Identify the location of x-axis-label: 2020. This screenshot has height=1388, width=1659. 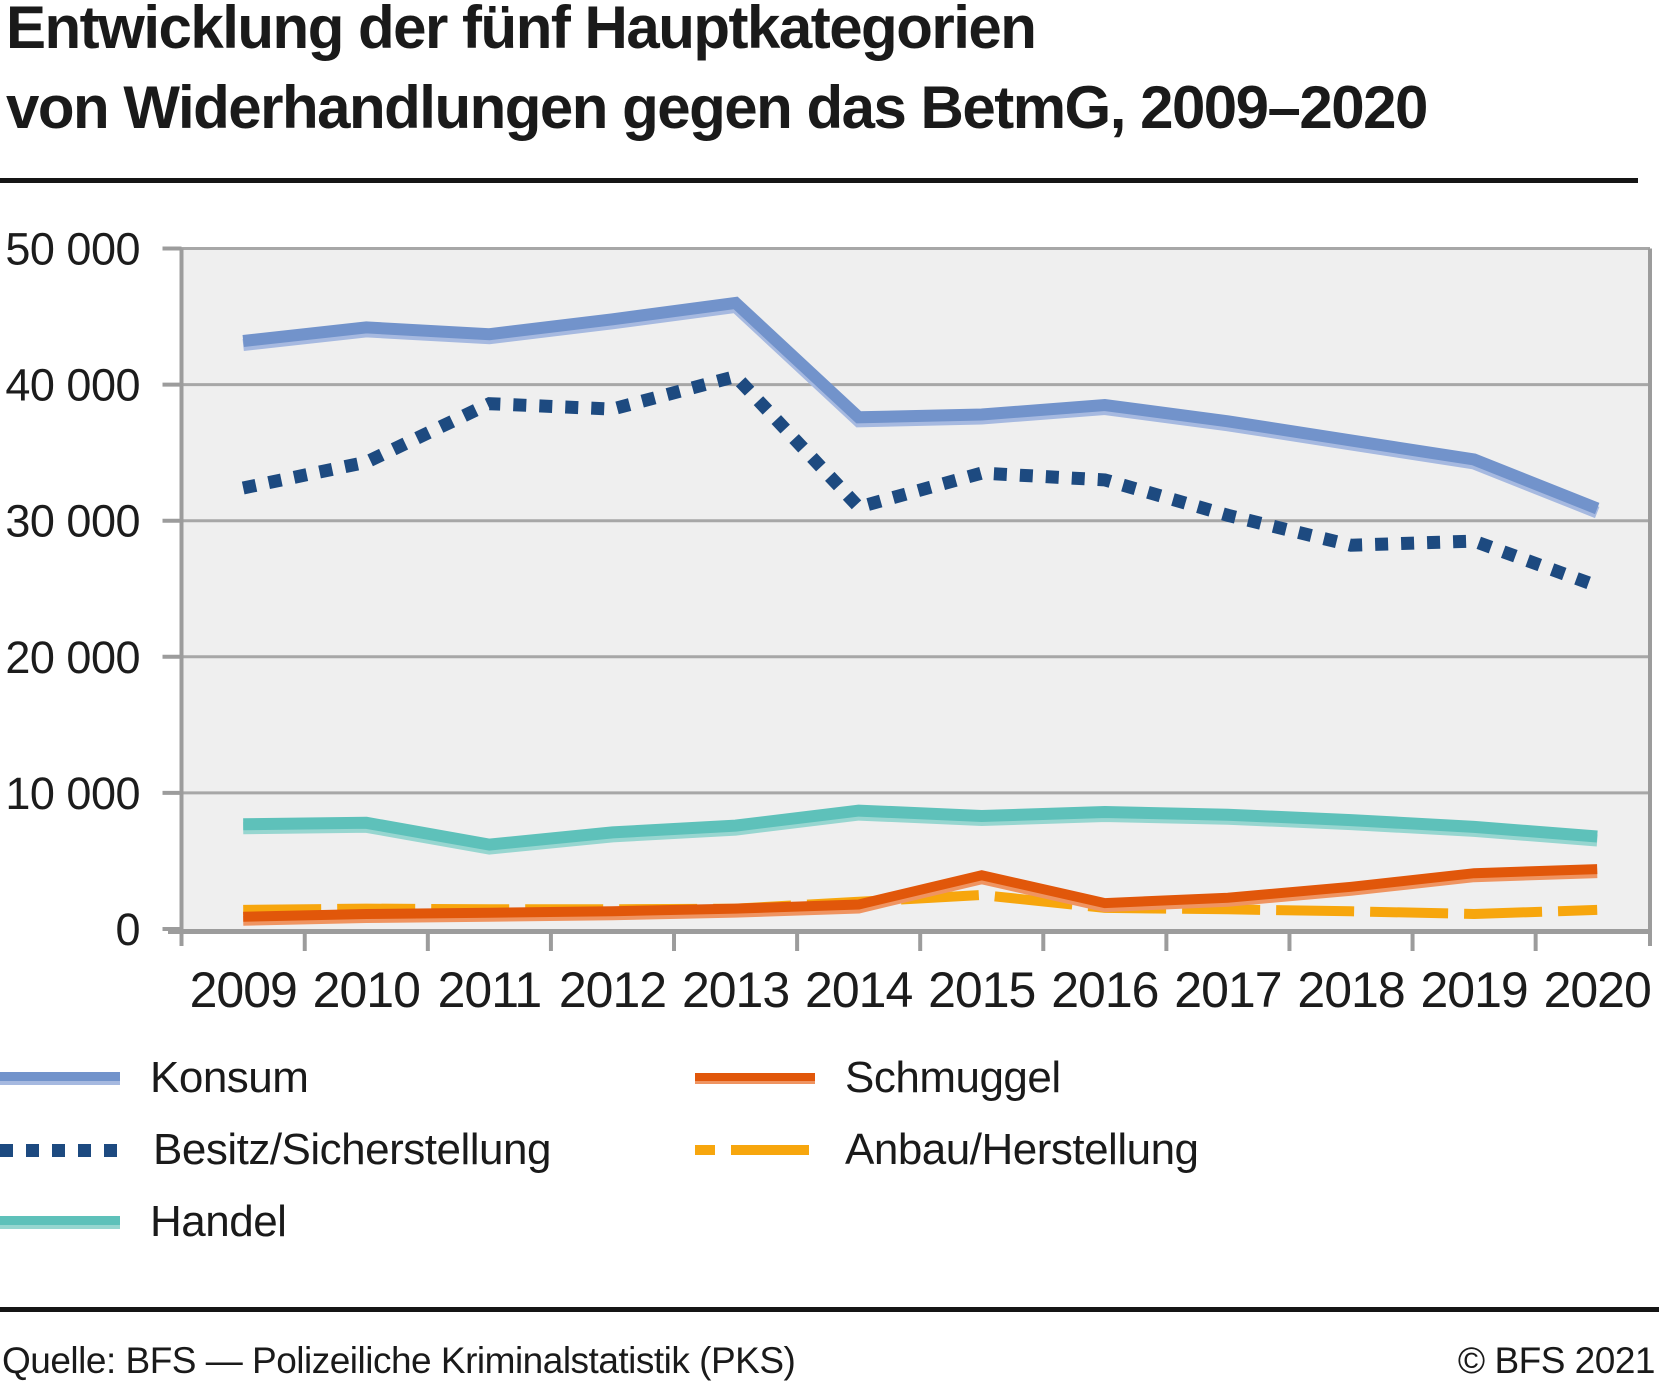
(1597, 990).